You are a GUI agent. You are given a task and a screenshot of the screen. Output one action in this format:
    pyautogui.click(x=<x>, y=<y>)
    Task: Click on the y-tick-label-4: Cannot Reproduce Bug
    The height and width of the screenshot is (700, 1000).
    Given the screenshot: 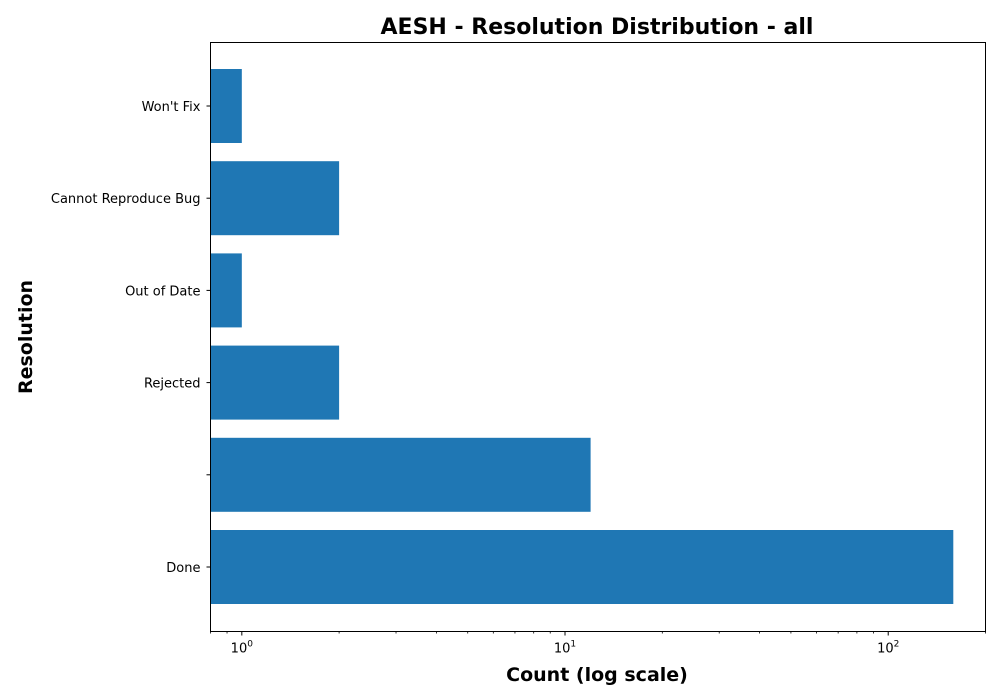 What is the action you would take?
    pyautogui.click(x=126, y=199)
    